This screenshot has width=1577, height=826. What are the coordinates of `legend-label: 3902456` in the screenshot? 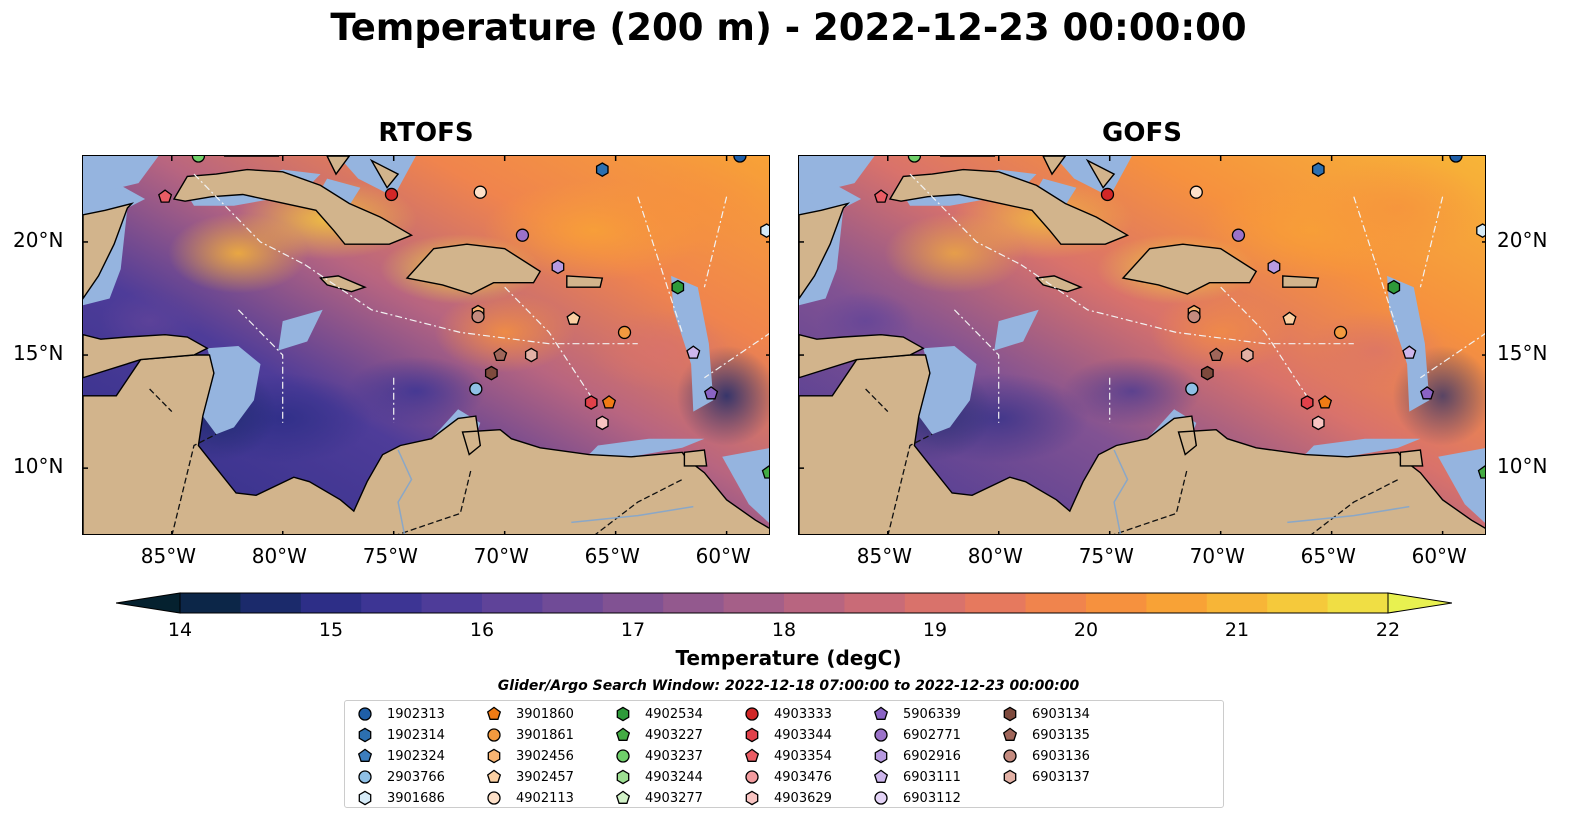 It's located at (545, 756).